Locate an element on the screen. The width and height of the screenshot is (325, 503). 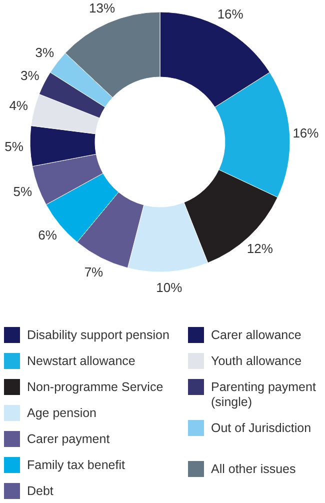
data-label: 6% is located at coordinates (48, 235).